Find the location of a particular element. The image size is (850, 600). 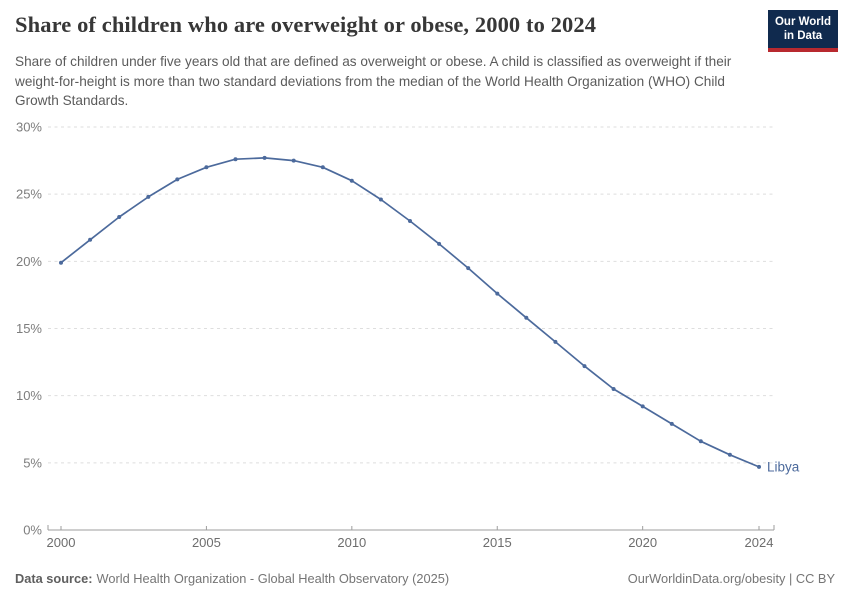

owid-logo-line1: Our World is located at coordinates (802, 22).